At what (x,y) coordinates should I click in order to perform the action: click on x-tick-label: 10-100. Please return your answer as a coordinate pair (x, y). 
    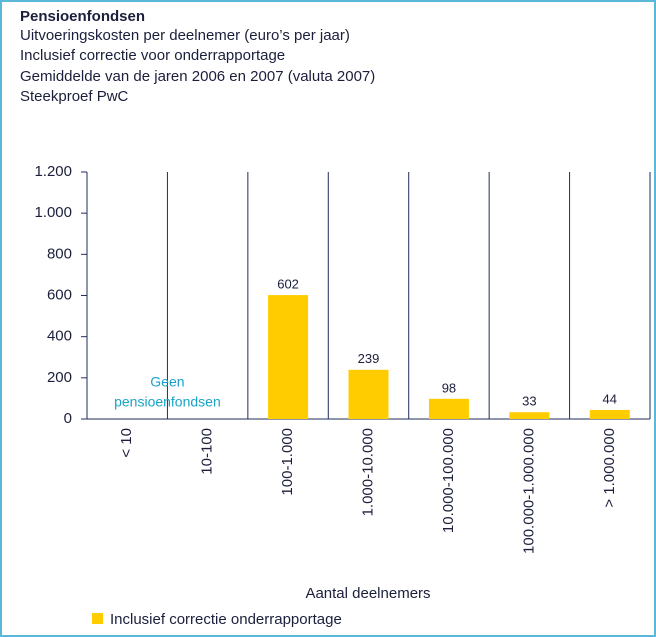
    Looking at the image, I should click on (207, 451).